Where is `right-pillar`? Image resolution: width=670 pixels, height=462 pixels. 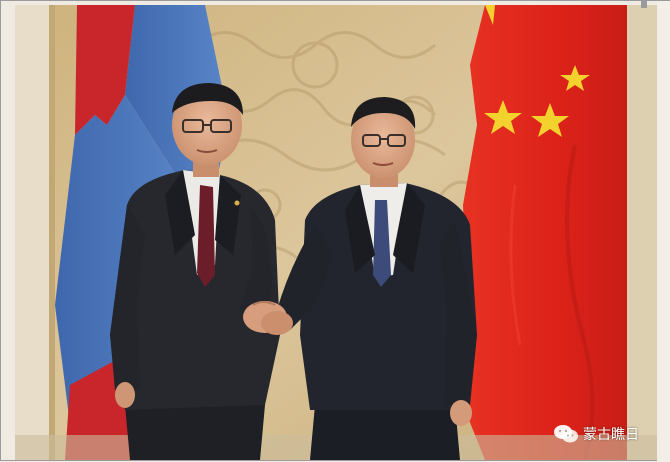
right-pillar is located at coordinates (642, 232).